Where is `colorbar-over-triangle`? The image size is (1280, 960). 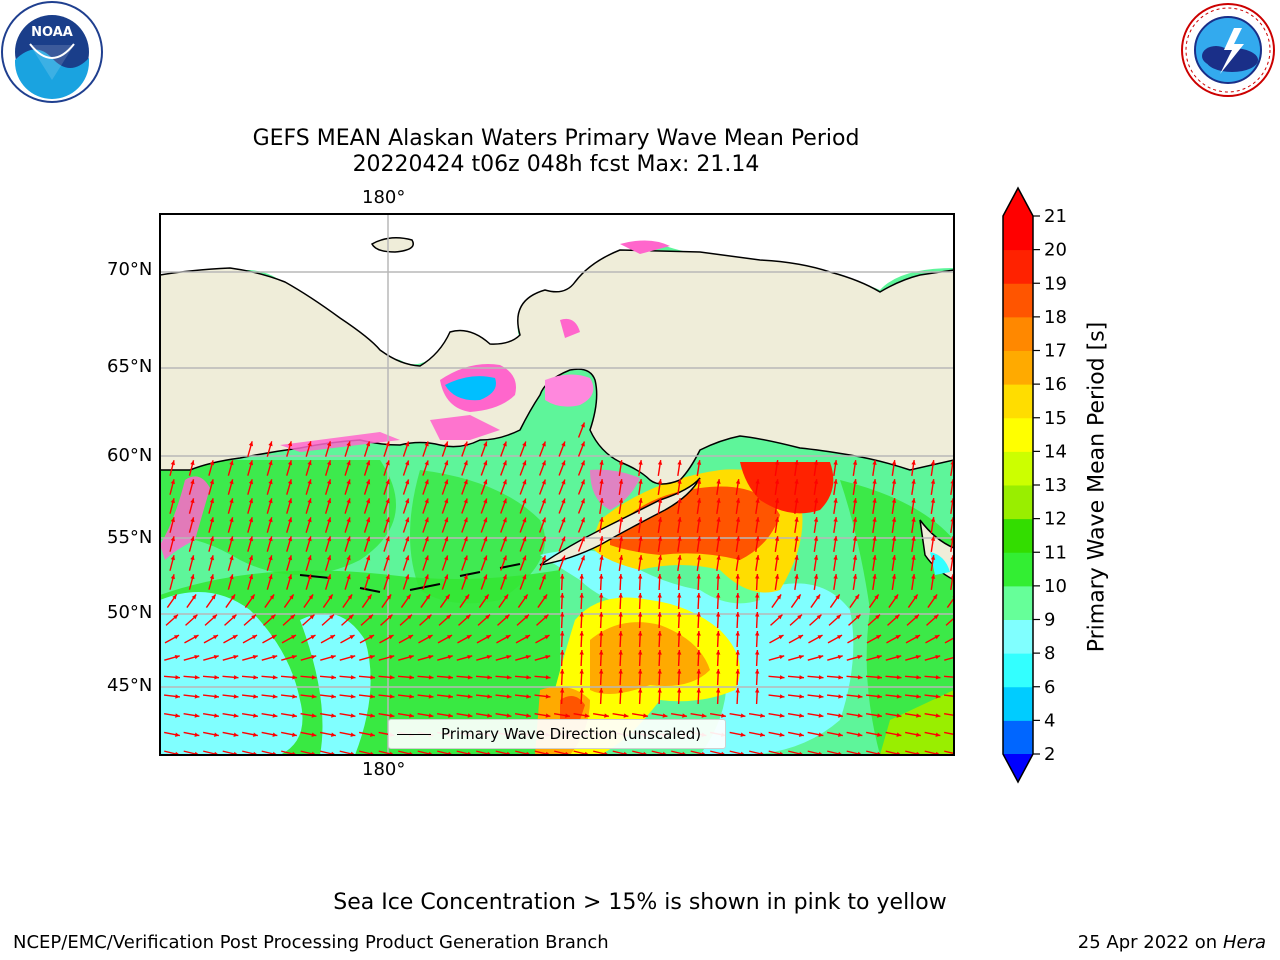 colorbar-over-triangle is located at coordinates (1018, 202).